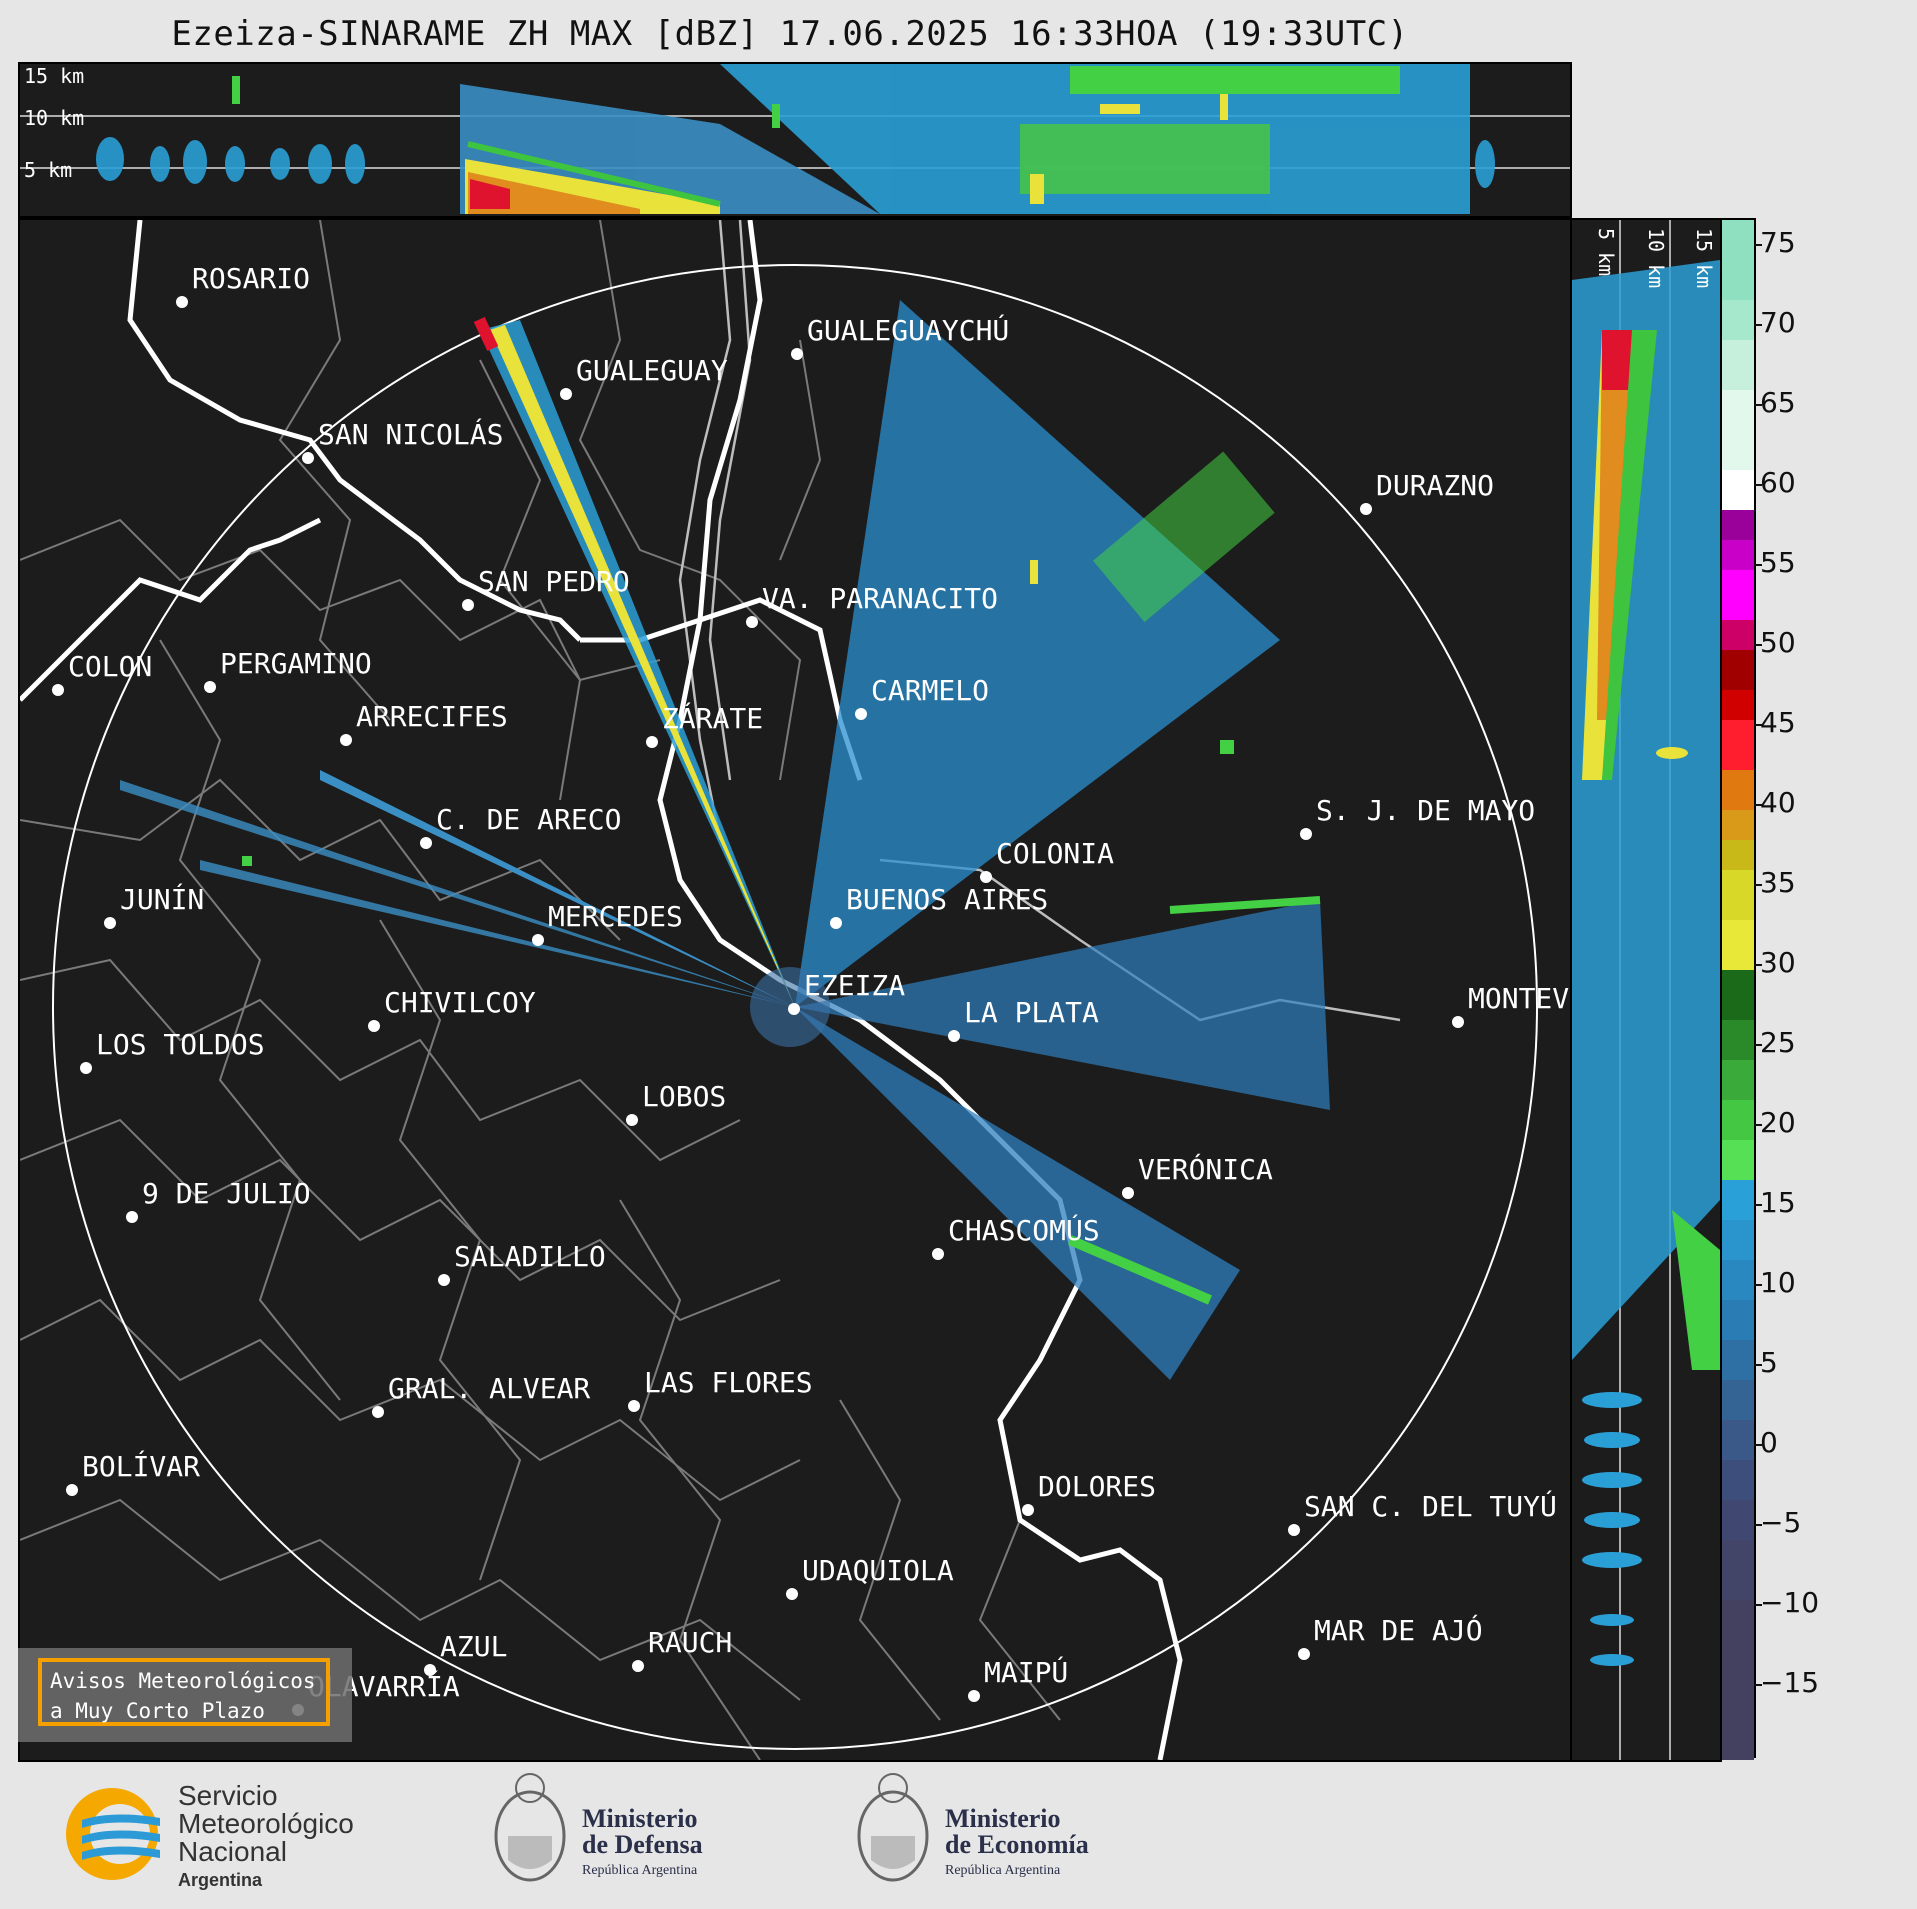 The image size is (1917, 1909). I want to click on economia-coat-of-arms-icon, so click(893, 1827).